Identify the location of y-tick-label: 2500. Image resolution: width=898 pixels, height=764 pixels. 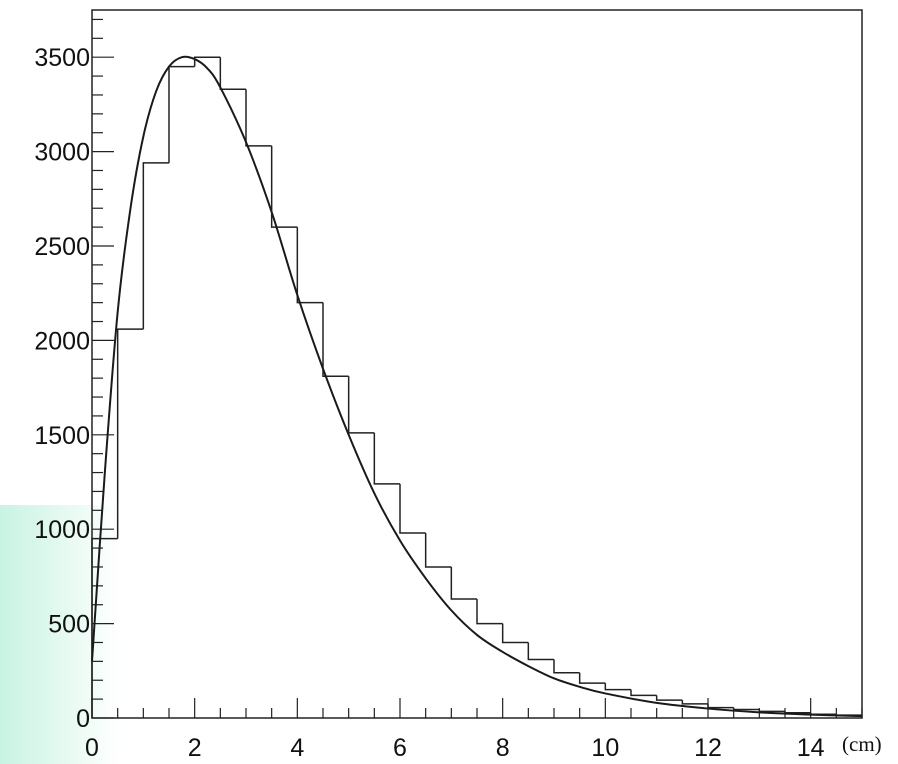
(62, 247).